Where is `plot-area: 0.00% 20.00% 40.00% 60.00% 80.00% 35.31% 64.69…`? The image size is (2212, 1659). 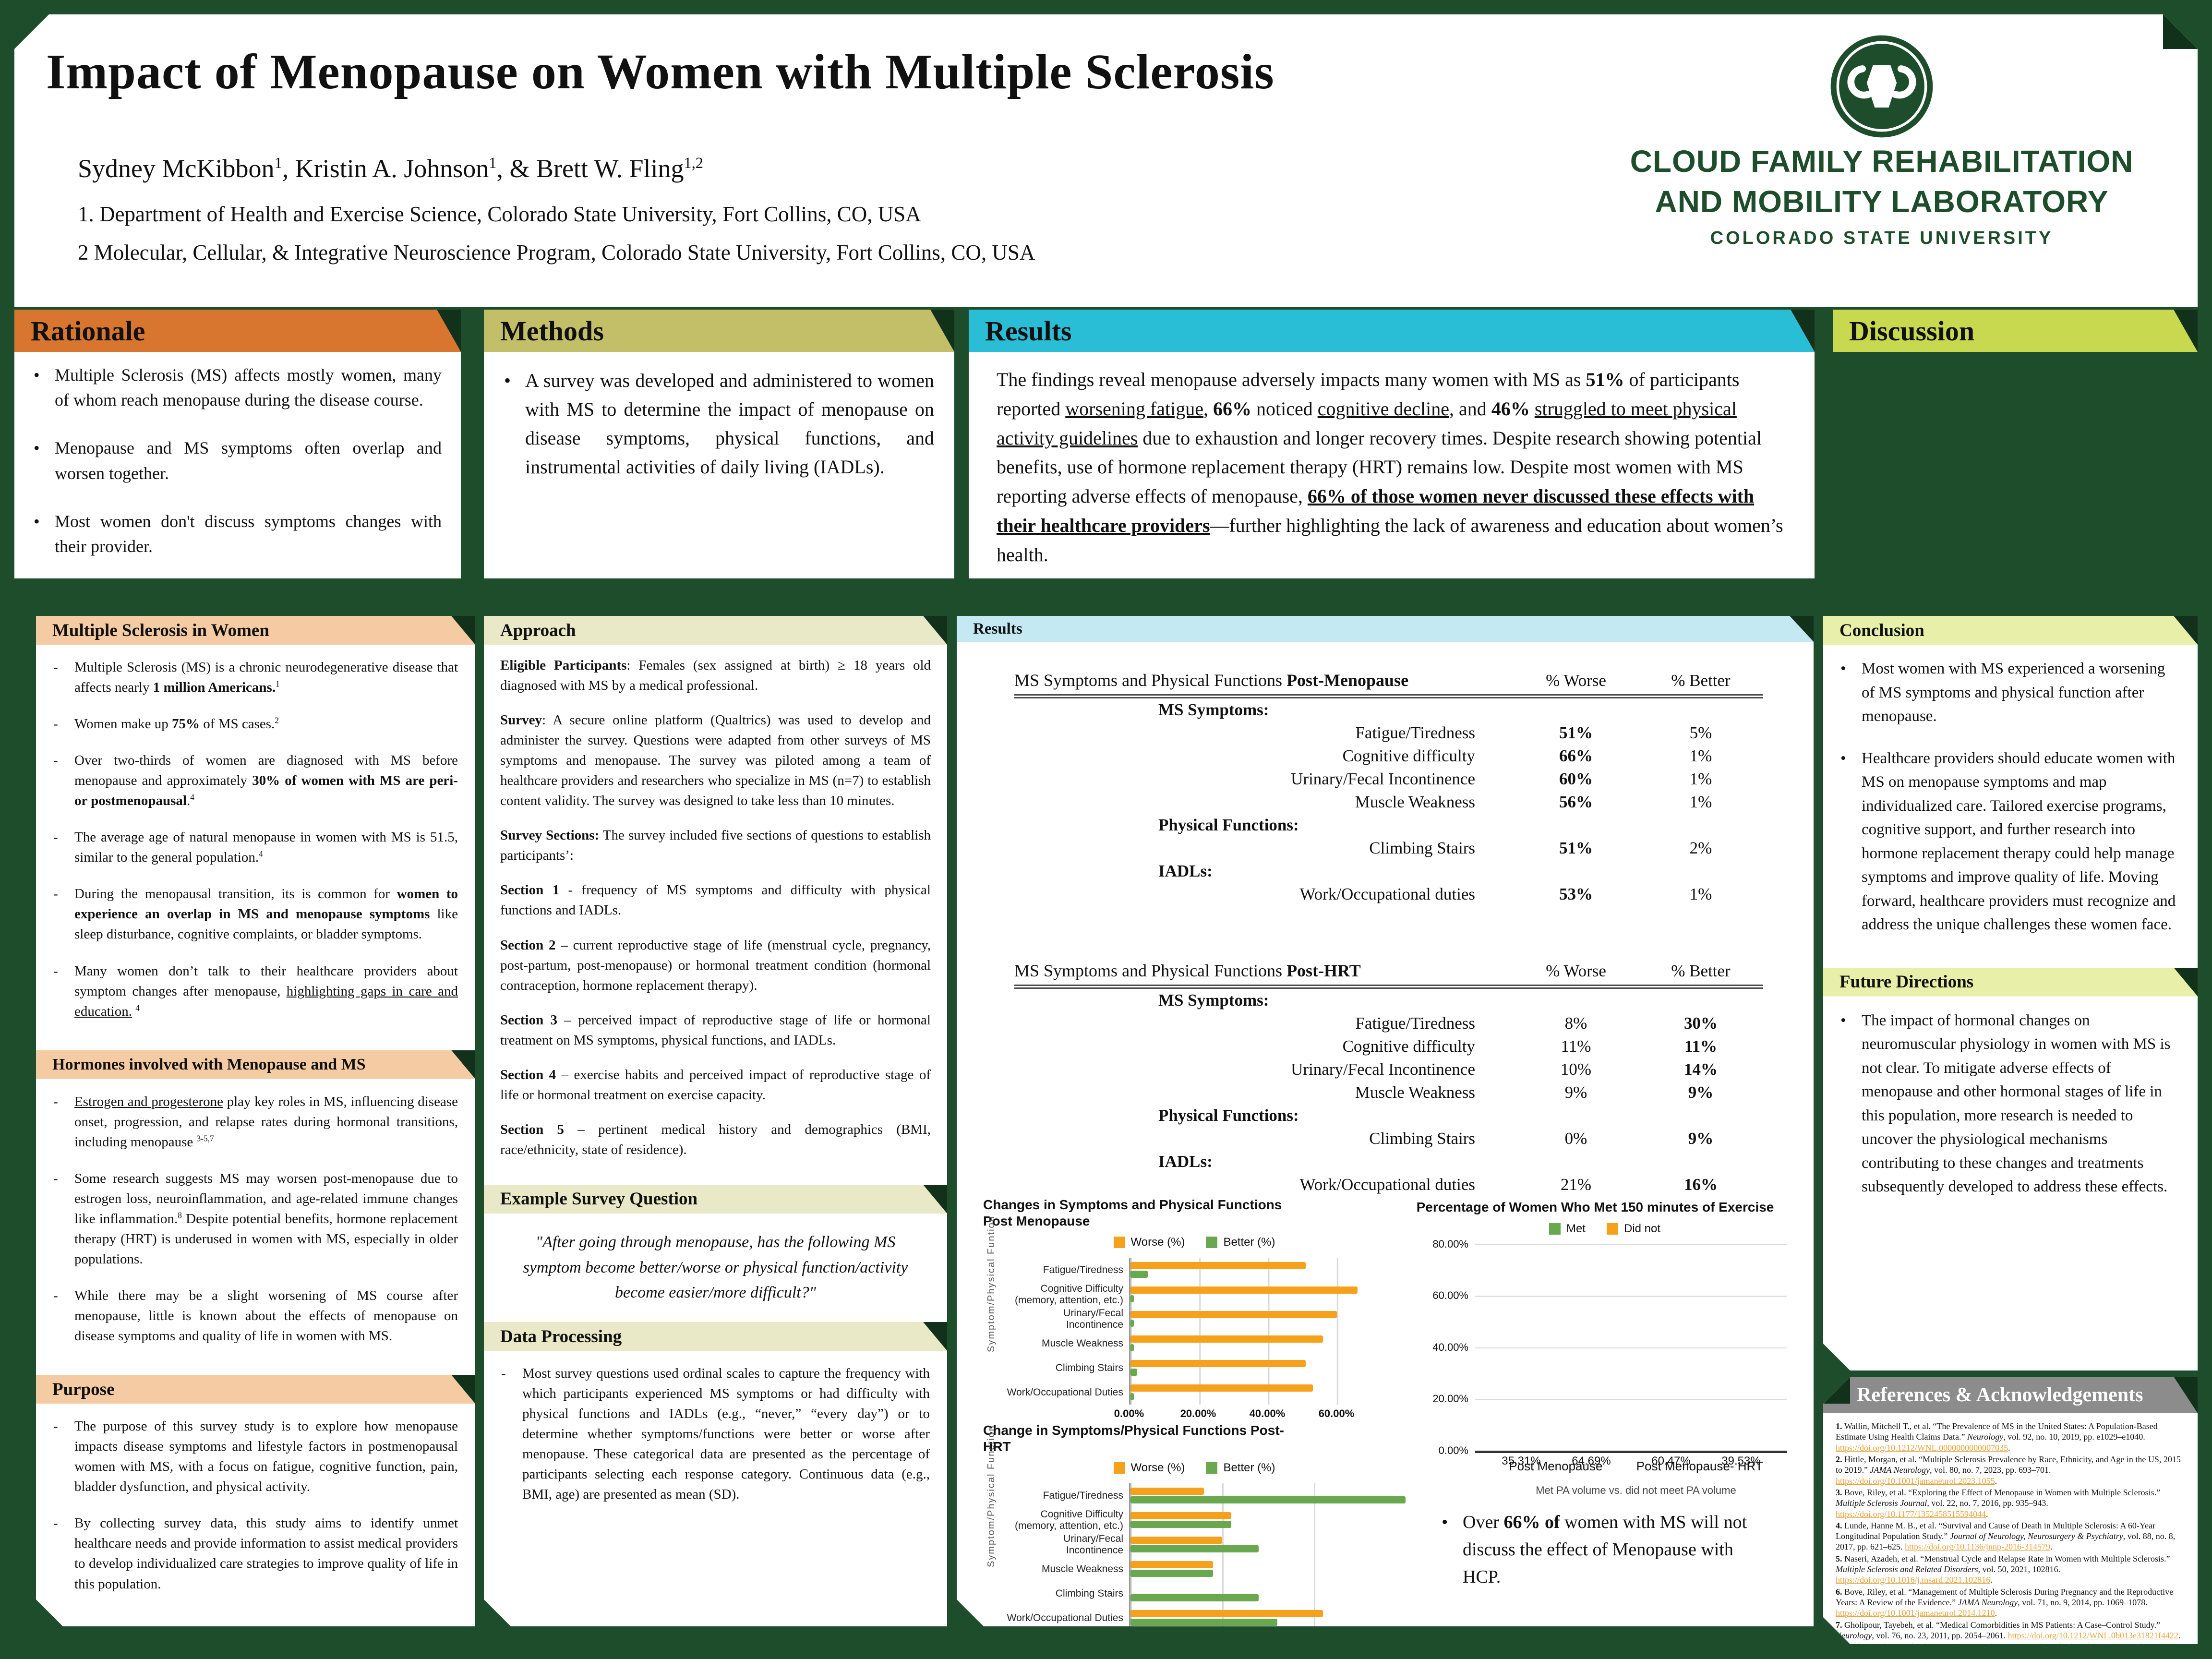 plot-area: 0.00% 20.00% 40.00% 60.00% 80.00% 35.31% 64.69… is located at coordinates (1631, 1348).